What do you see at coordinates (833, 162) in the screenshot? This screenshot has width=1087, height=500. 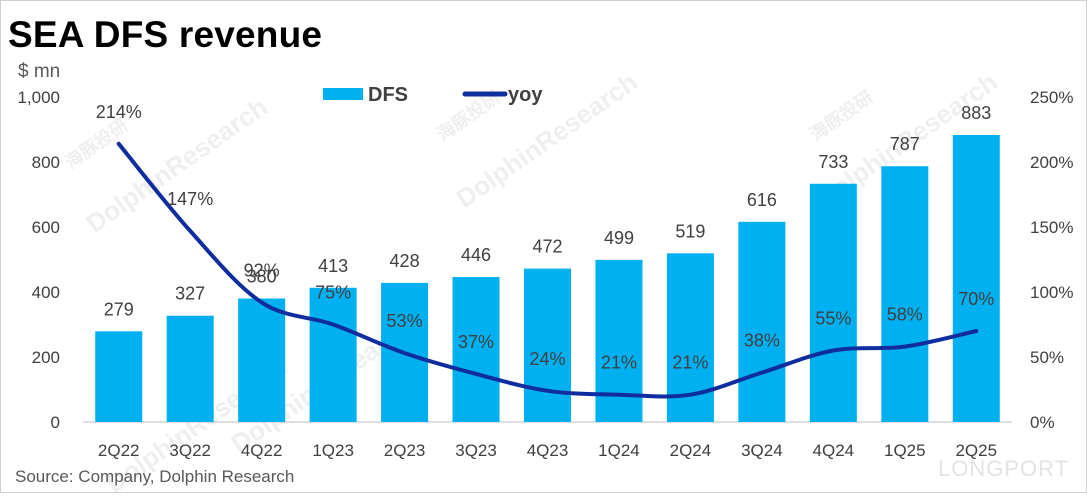 I see `bar-value-label: 733` at bounding box center [833, 162].